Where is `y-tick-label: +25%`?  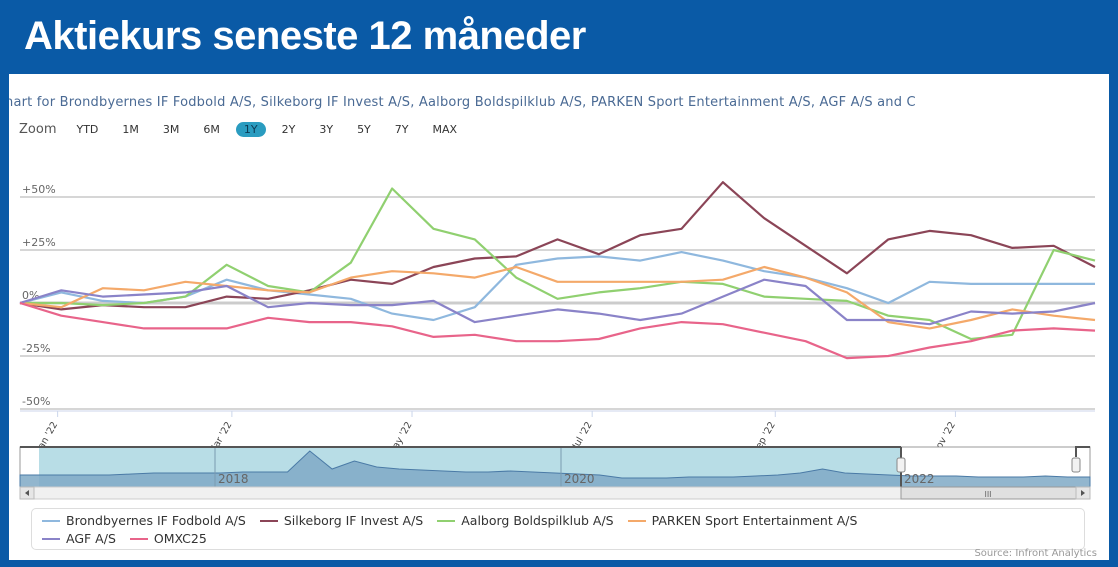
y-tick-label: +25% is located at coordinates (39, 242).